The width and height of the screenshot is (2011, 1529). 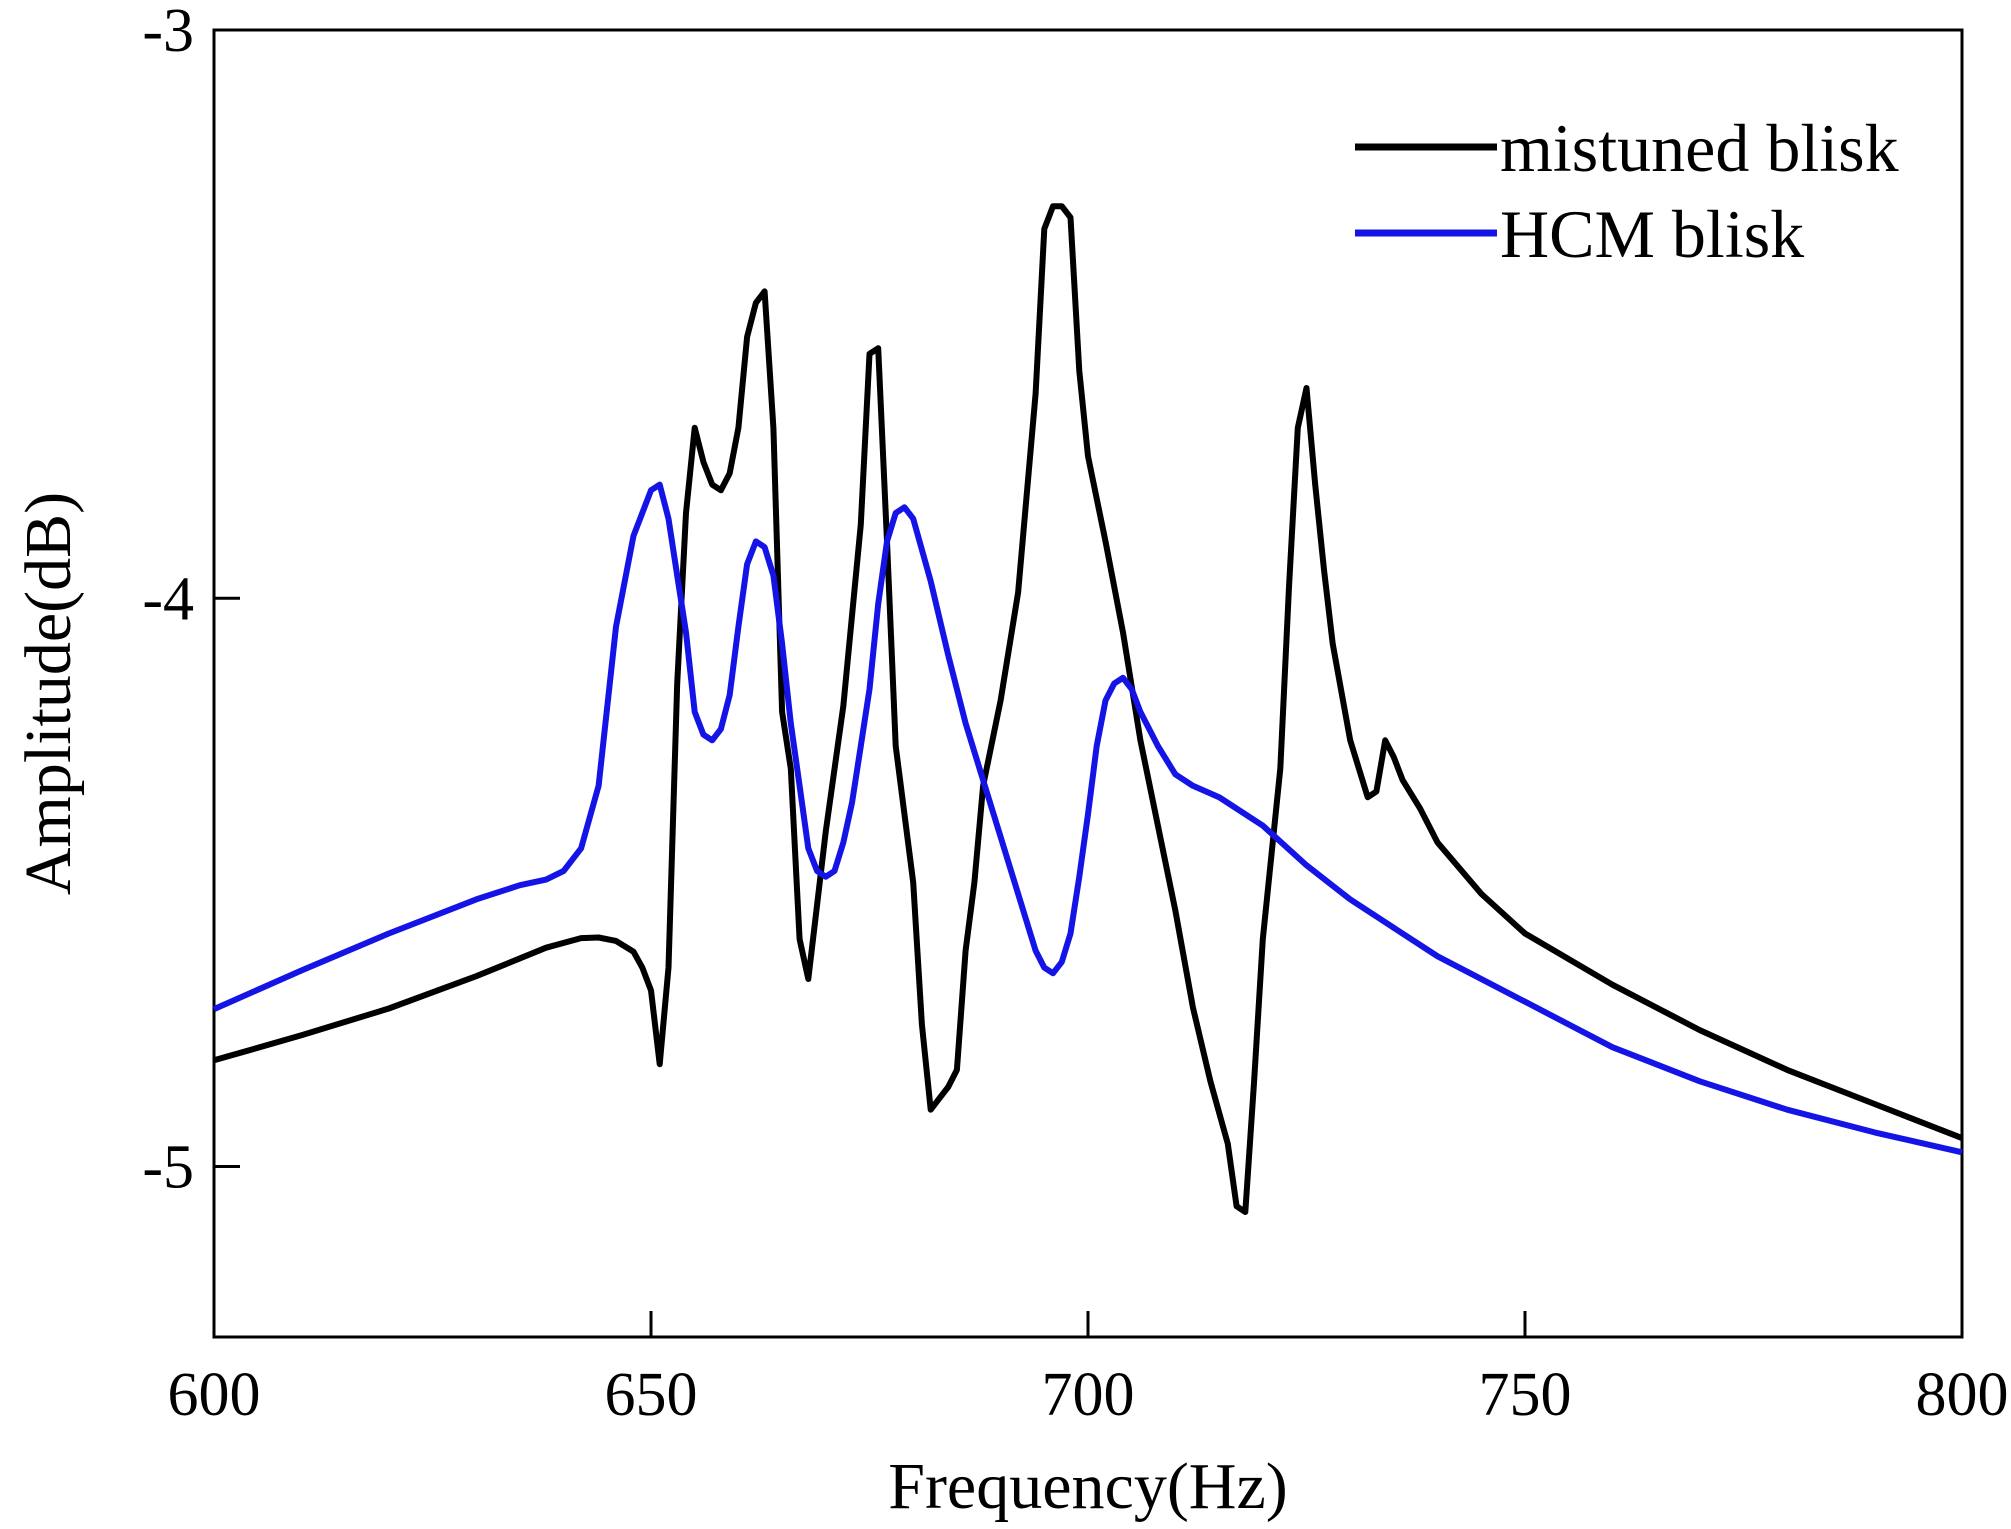 What do you see at coordinates (1627, 191) in the screenshot?
I see `legend: mistuned blisk HCM blisk` at bounding box center [1627, 191].